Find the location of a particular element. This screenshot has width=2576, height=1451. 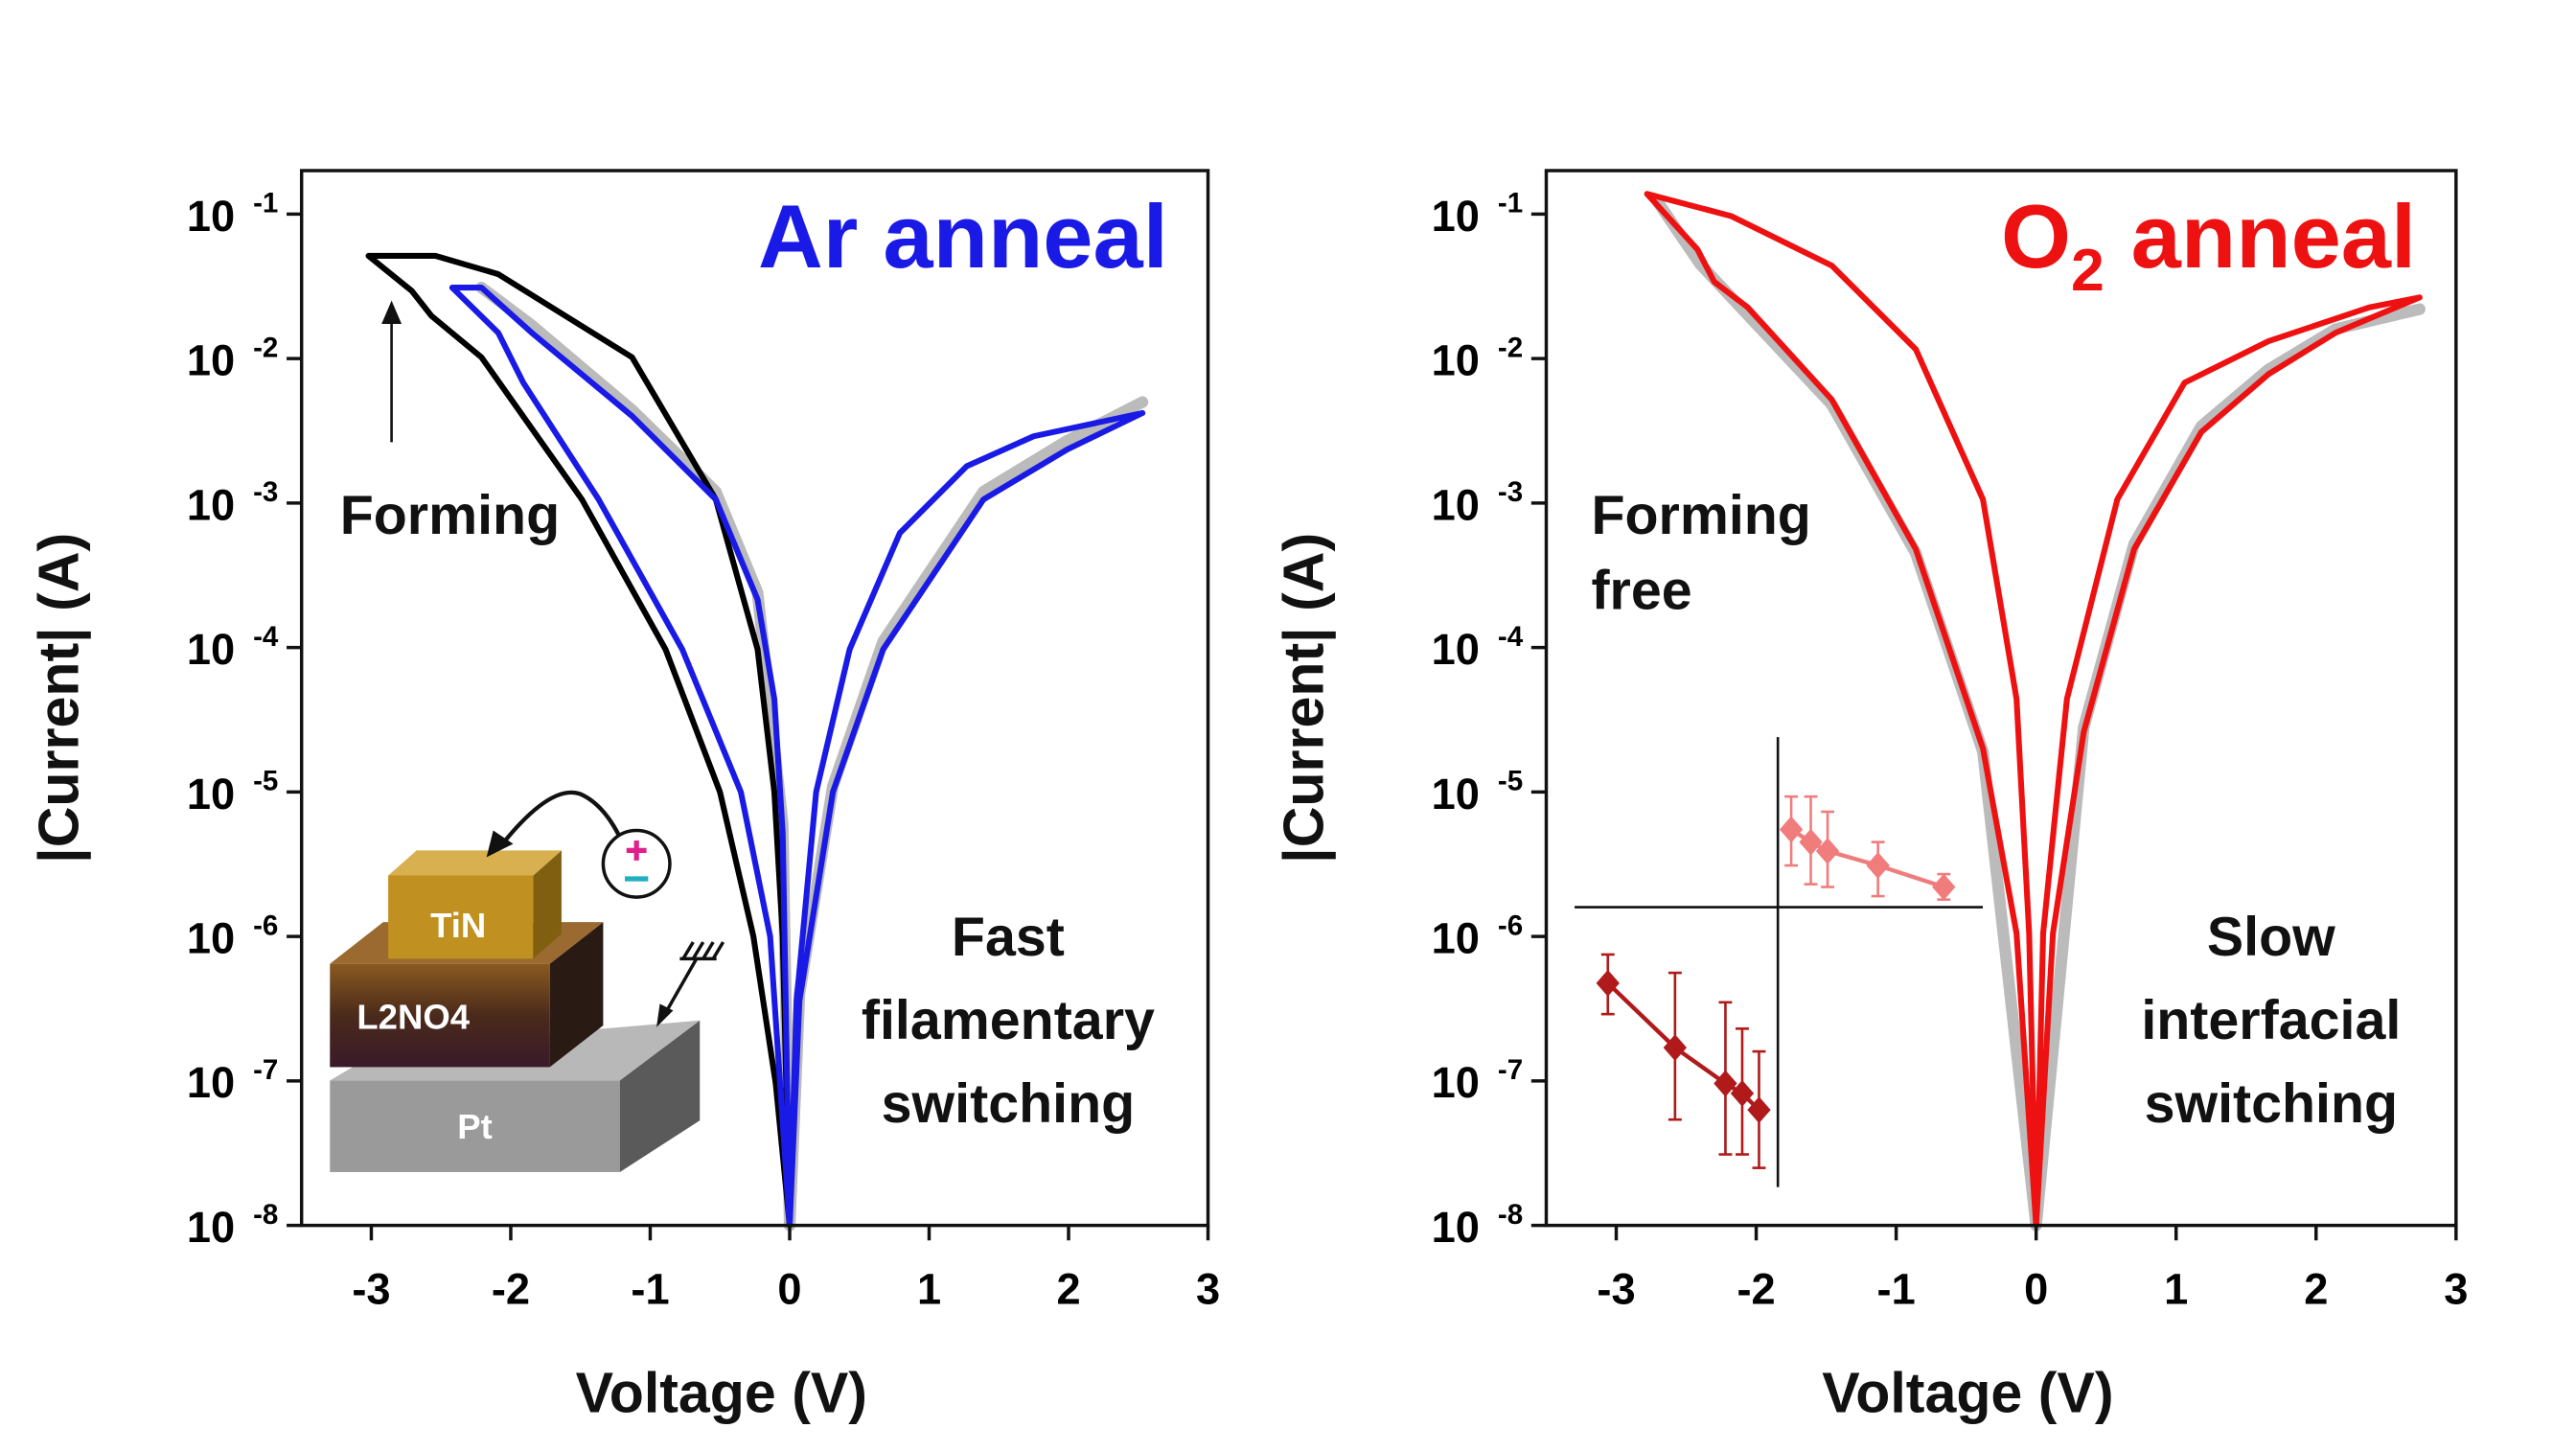

wire-arrow is located at coordinates (500, 844).